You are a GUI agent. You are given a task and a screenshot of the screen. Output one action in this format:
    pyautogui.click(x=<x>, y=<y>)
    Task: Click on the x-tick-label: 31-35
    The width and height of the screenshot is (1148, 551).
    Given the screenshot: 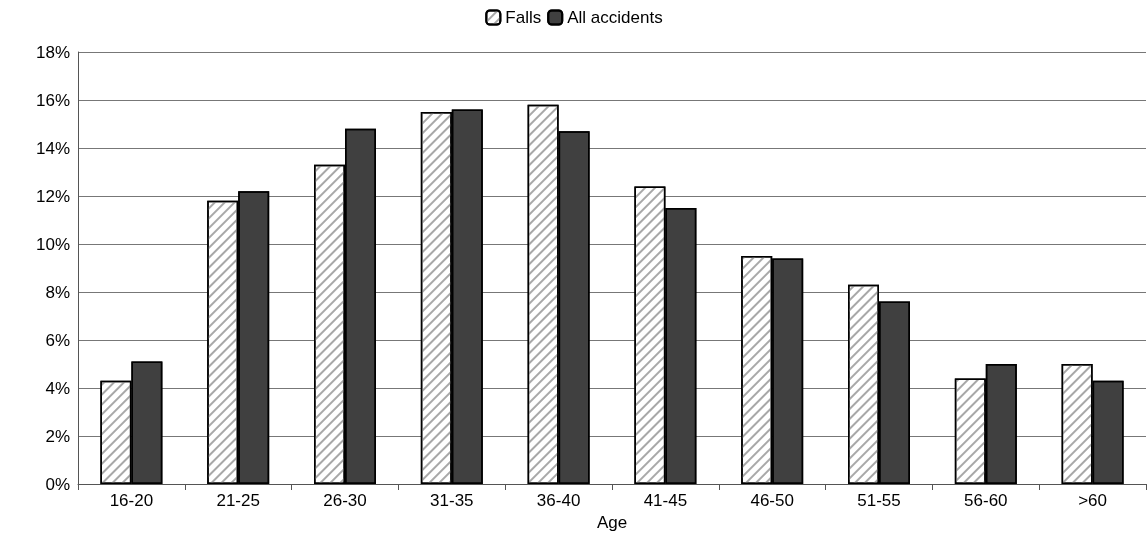 What is the action you would take?
    pyautogui.click(x=452, y=500)
    